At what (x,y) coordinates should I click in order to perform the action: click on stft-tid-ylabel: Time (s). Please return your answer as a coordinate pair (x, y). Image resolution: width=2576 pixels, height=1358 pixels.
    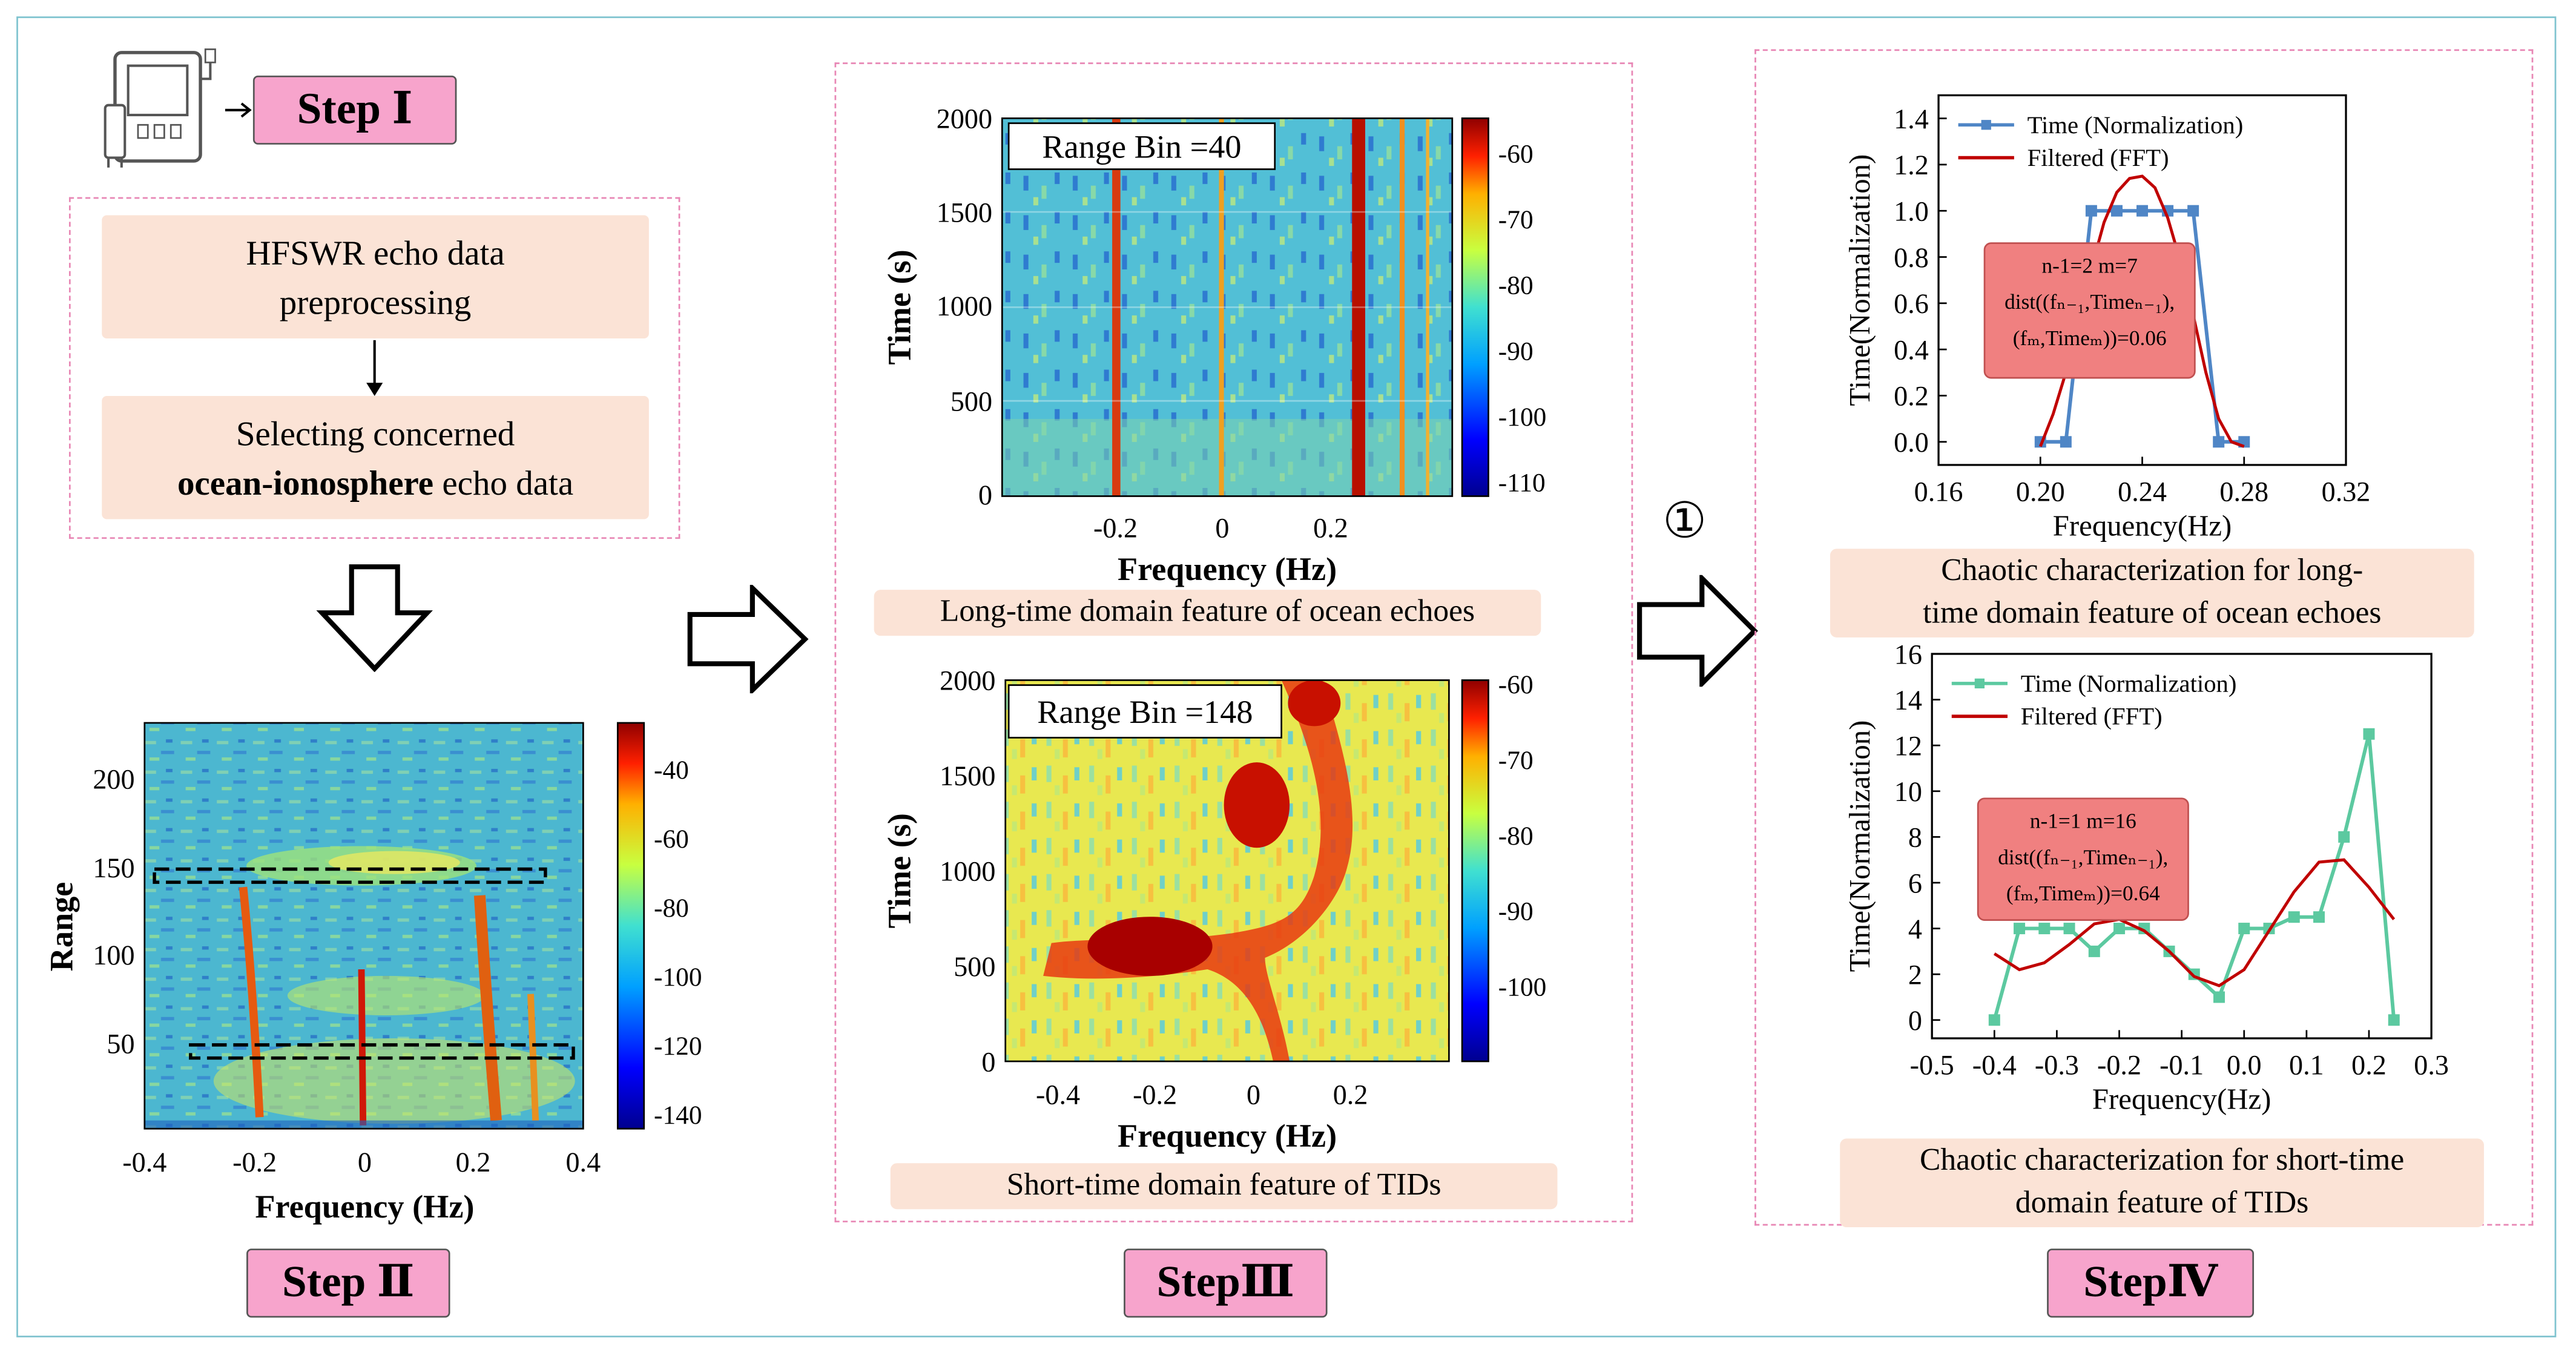
    Looking at the image, I should click on (899, 870).